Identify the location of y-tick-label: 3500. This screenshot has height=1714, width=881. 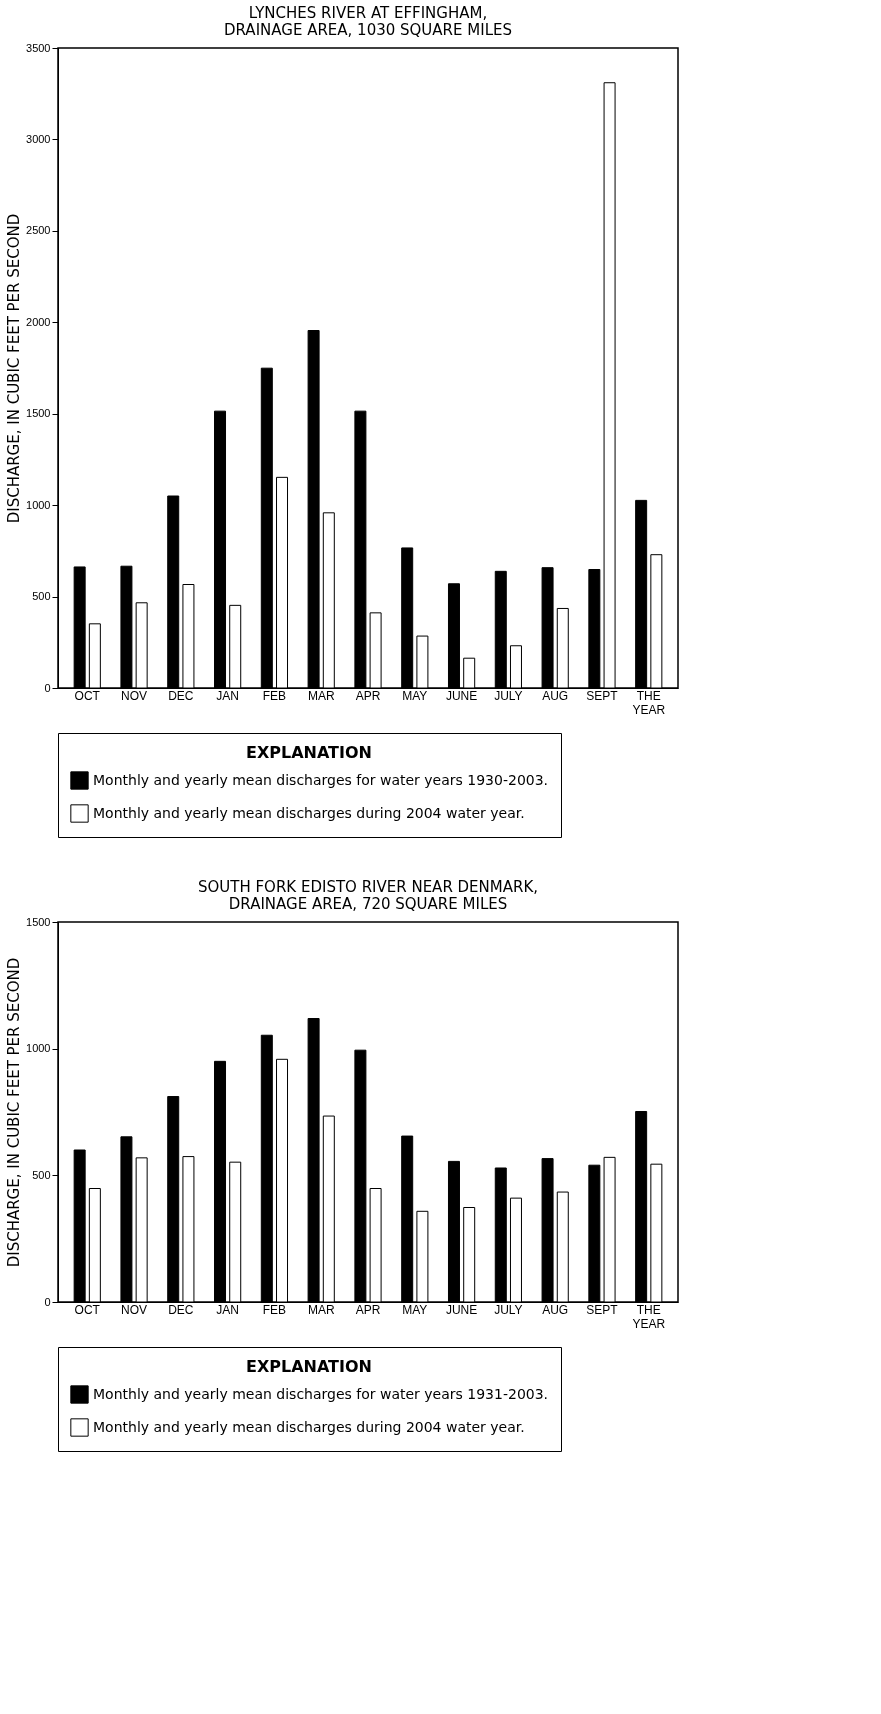
(38, 47).